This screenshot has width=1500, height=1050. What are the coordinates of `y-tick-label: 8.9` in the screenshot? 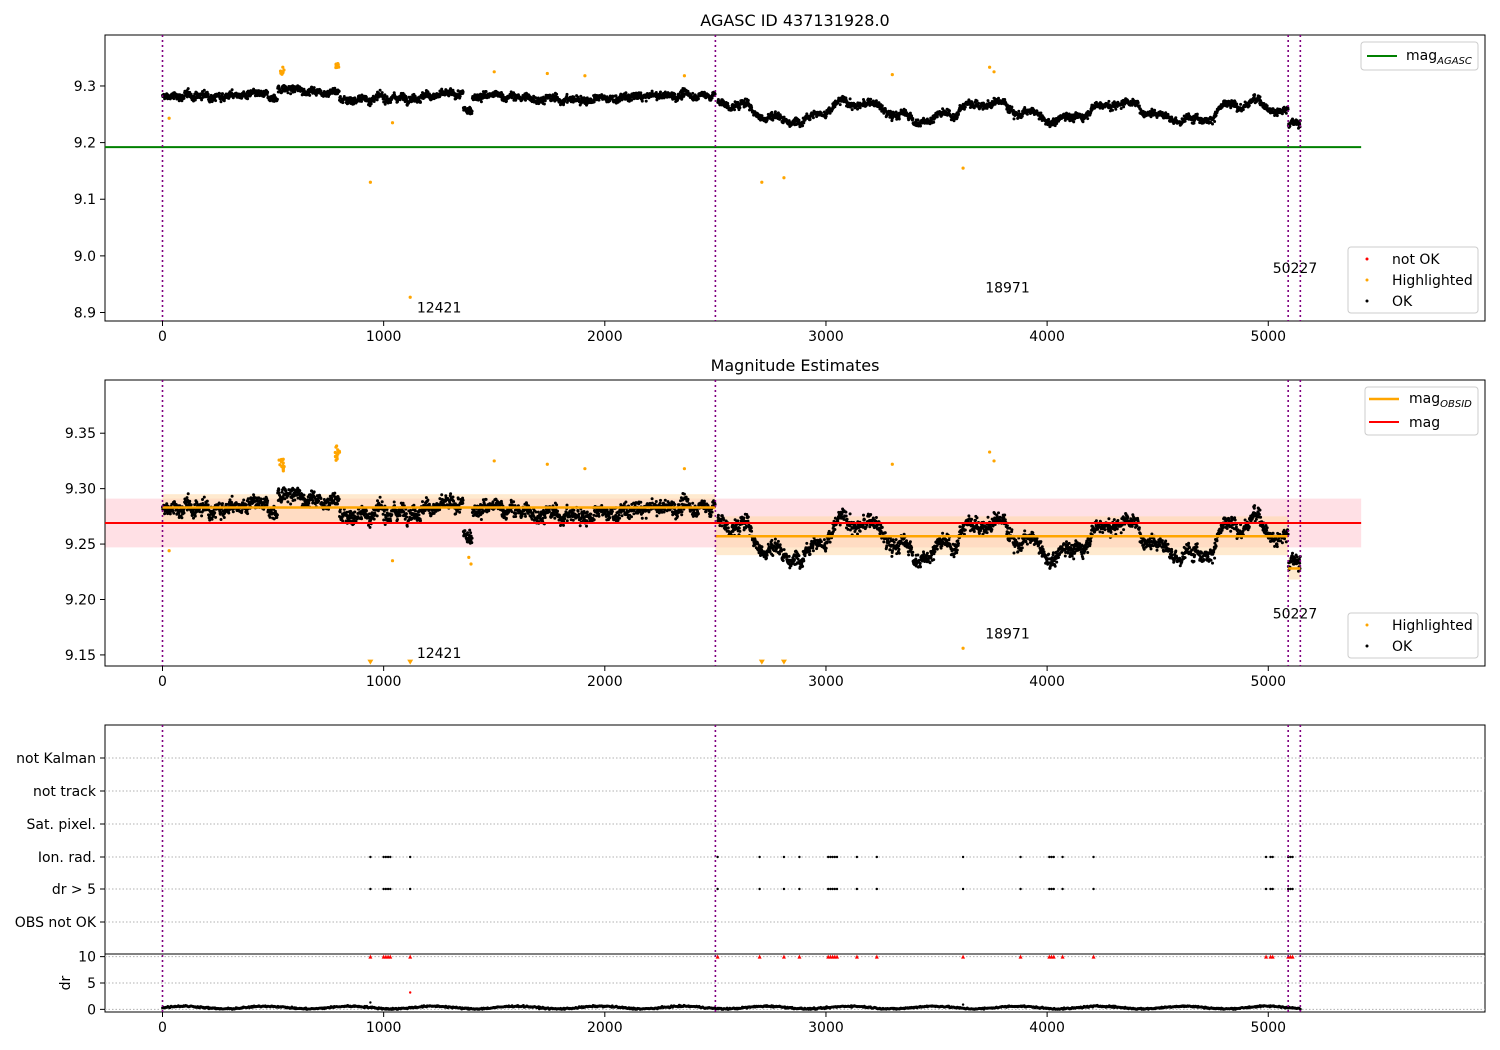 It's located at (85, 314).